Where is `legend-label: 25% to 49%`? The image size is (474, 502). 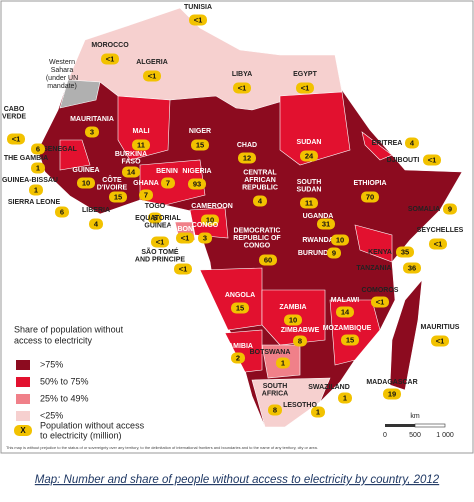 legend-label: 25% to 49% is located at coordinates (64, 398).